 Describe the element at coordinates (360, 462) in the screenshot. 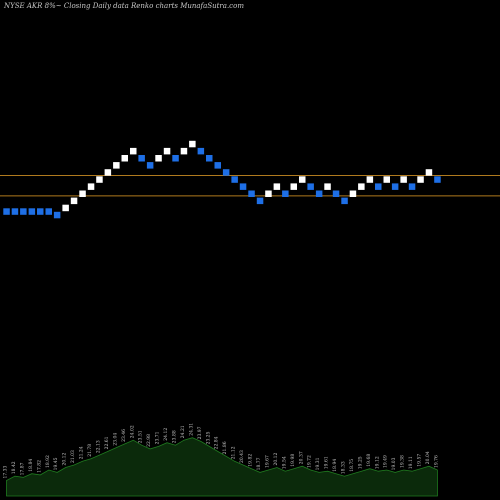

I see `volume-label: 19.25` at that location.